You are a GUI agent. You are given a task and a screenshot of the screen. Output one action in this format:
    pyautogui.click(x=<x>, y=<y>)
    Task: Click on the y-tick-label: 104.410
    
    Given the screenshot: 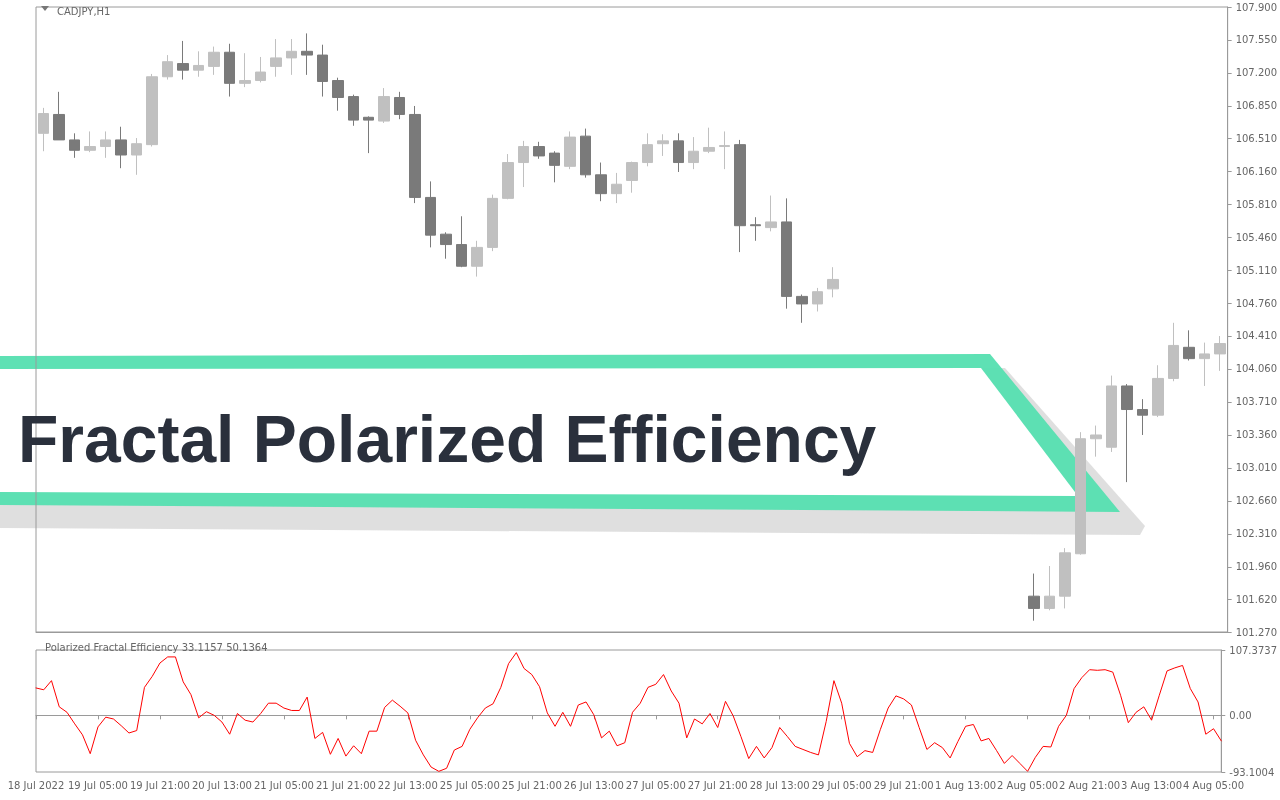 What is the action you would take?
    pyautogui.click(x=1256, y=336)
    